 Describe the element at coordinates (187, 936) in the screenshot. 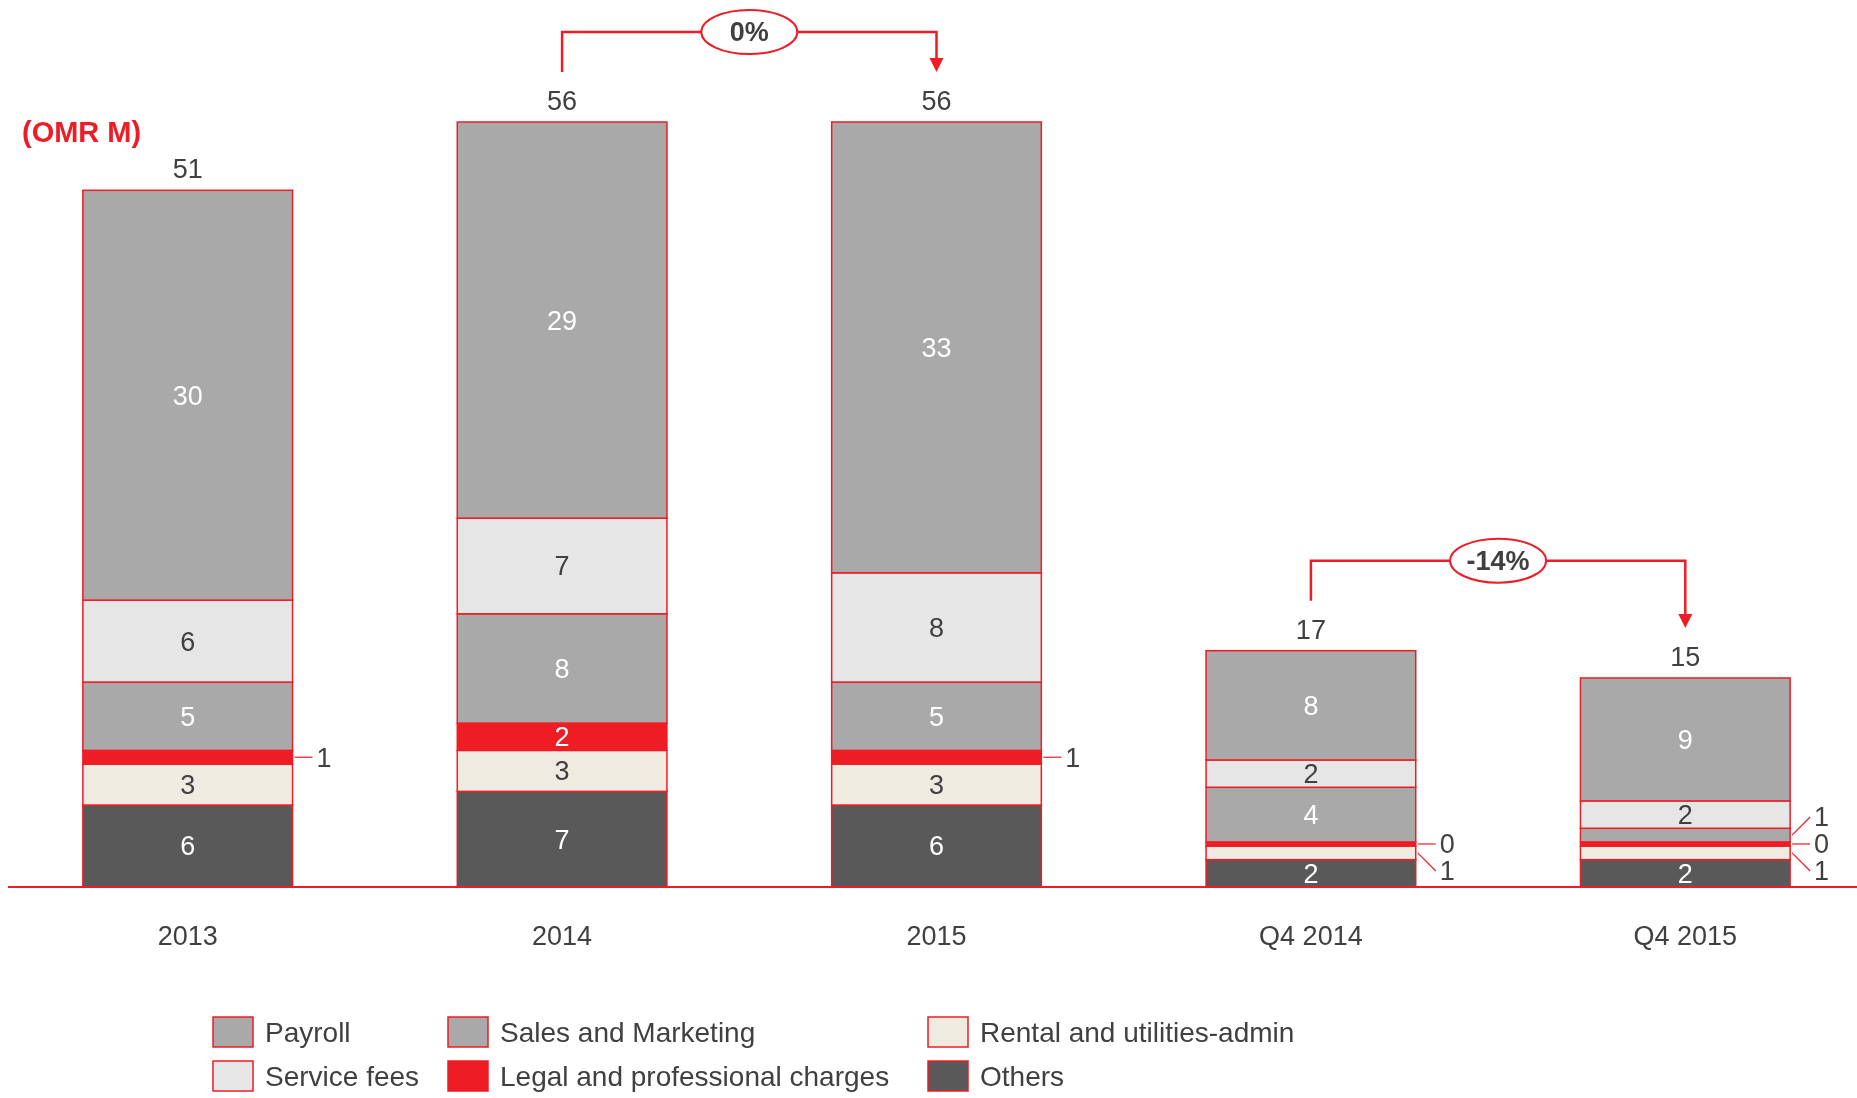

I see `x-tick-label: 2013` at that location.